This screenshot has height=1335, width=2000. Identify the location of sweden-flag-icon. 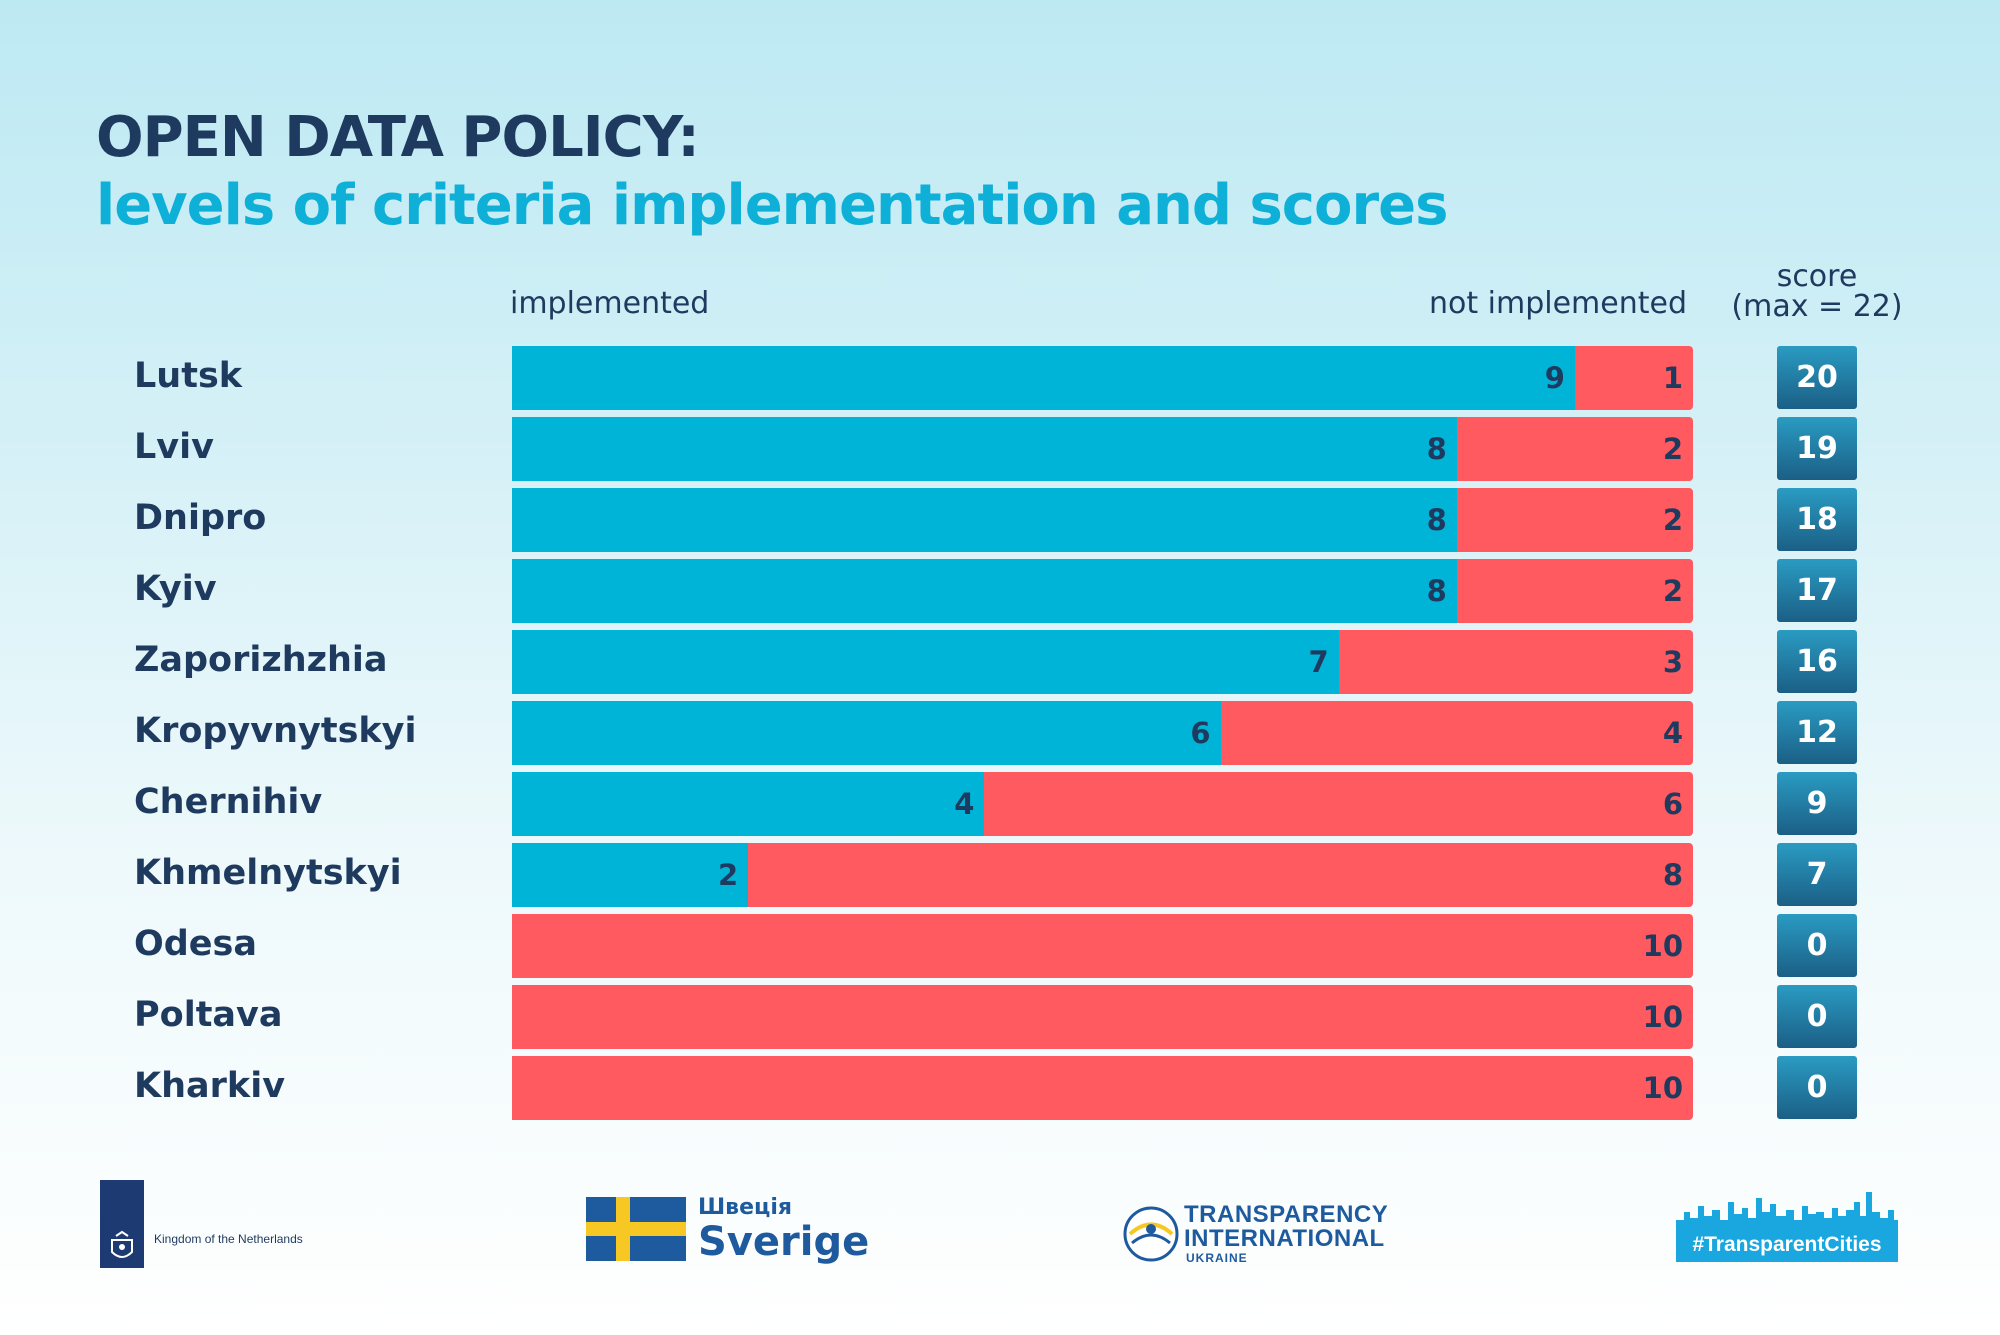
(636, 1229).